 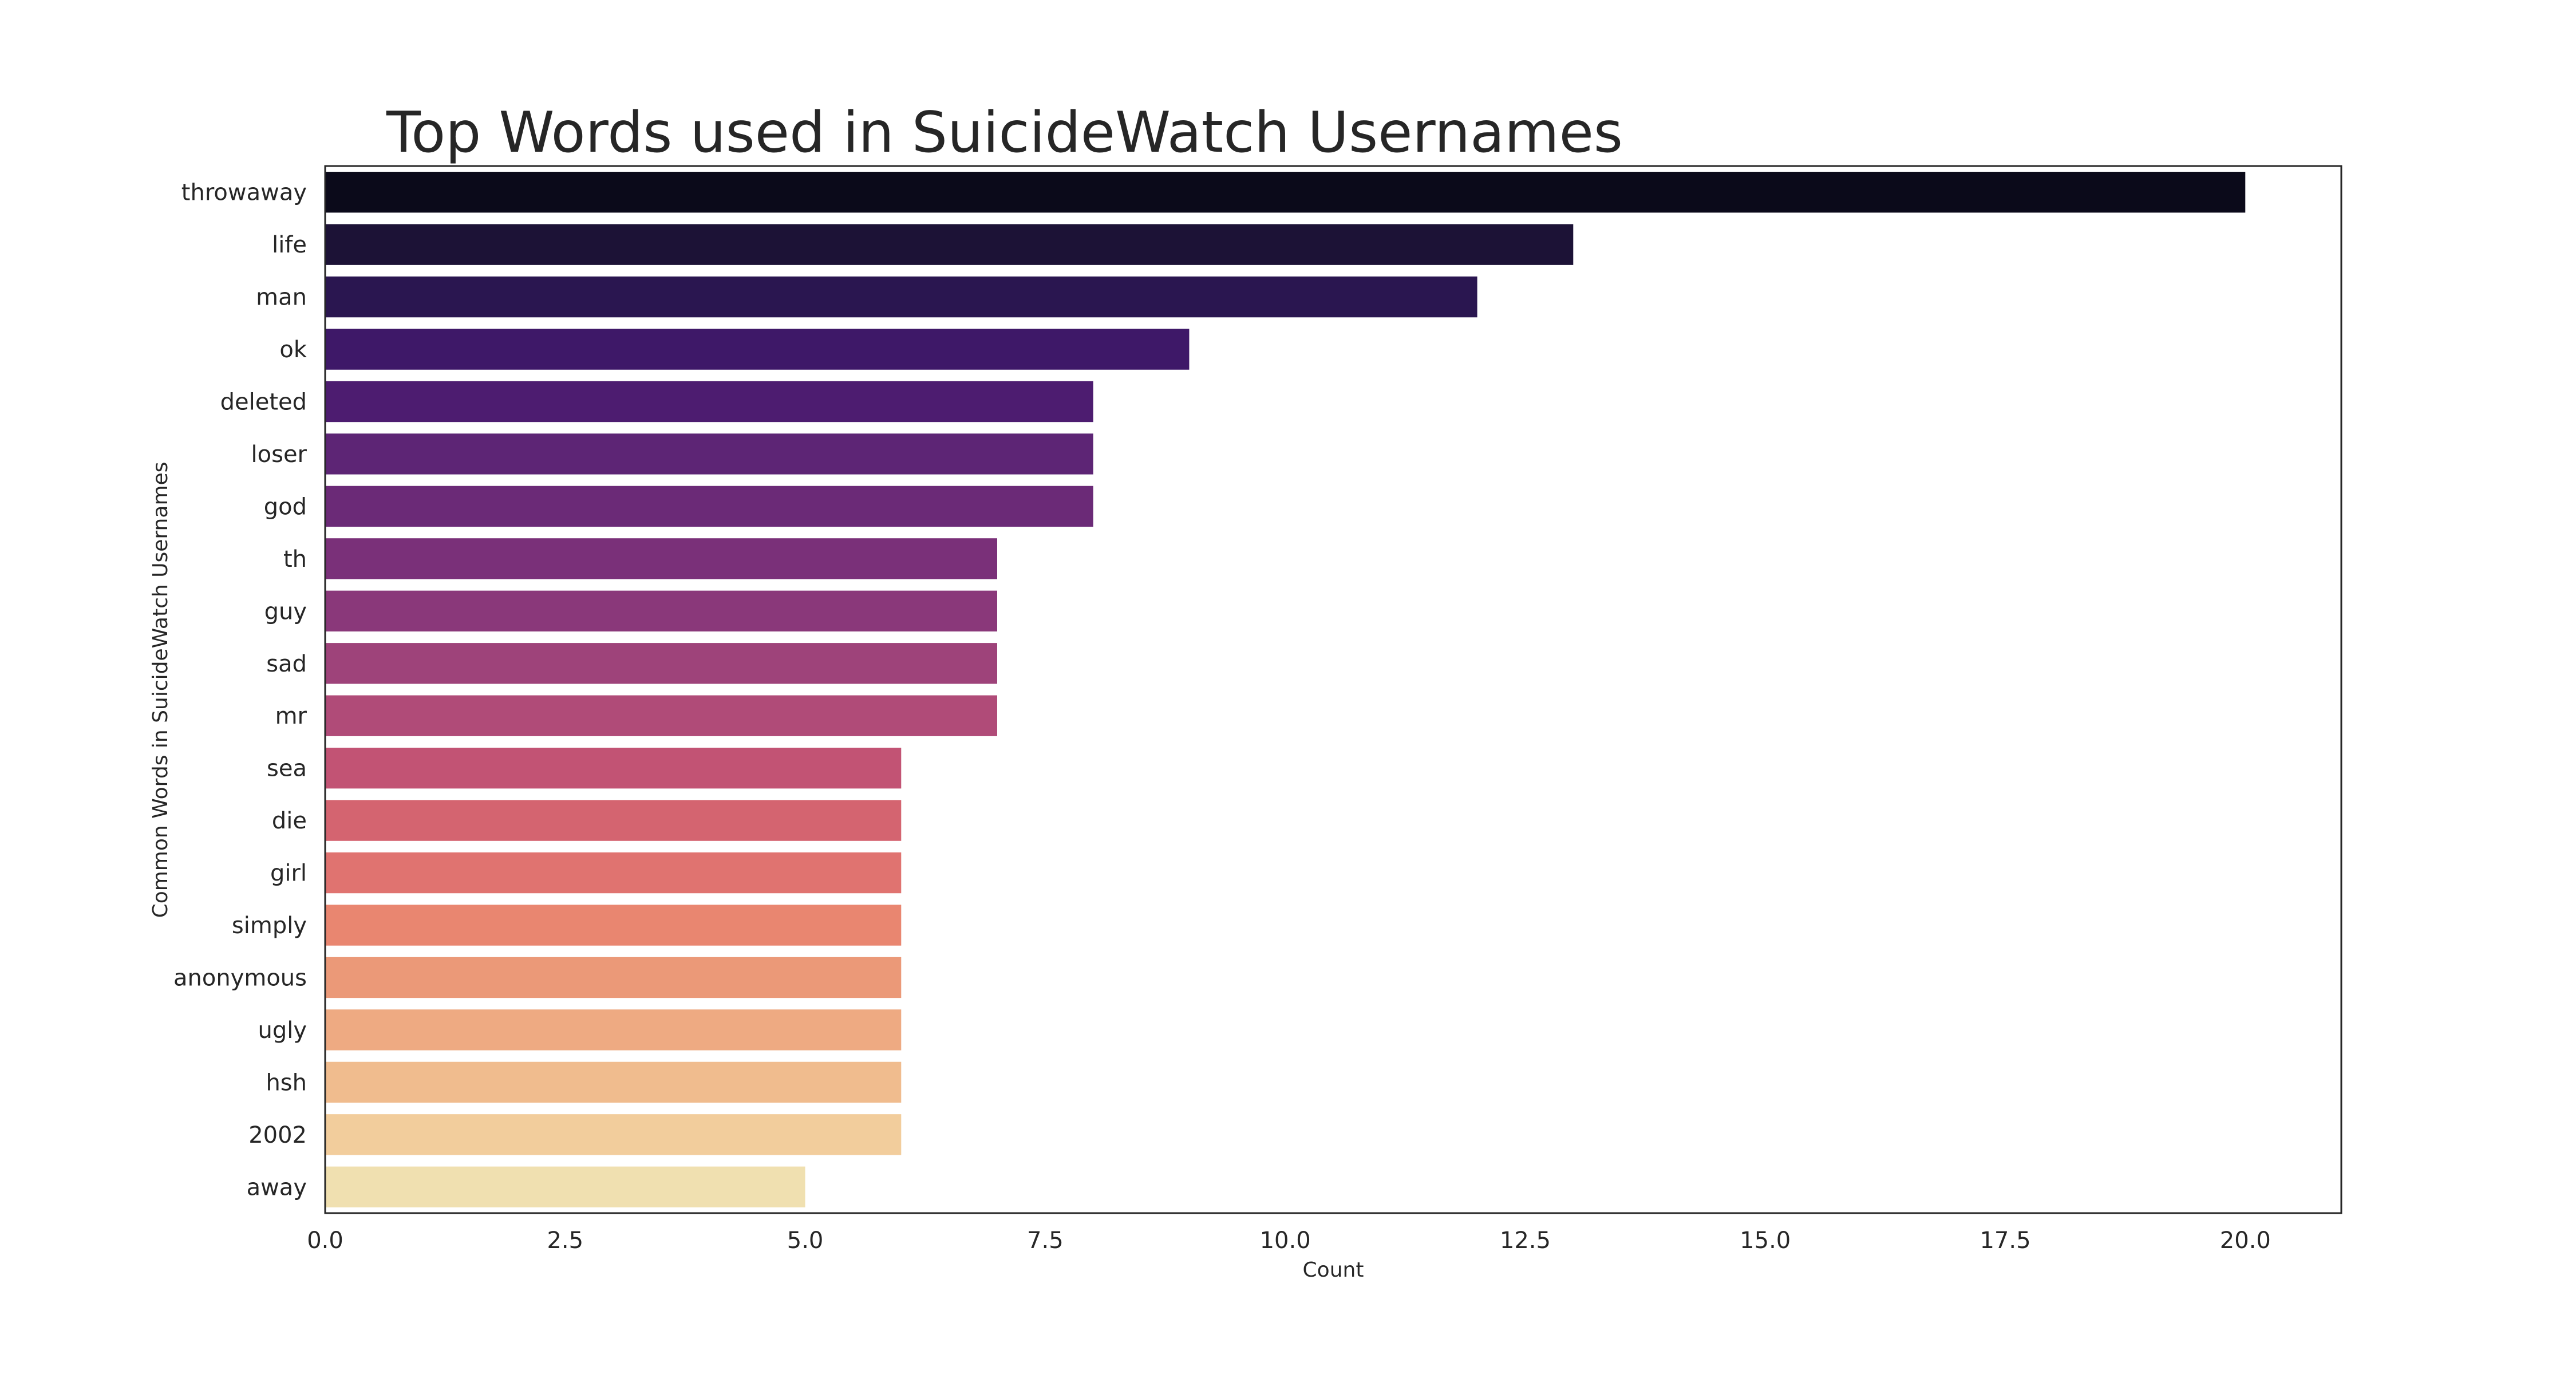 What do you see at coordinates (291, 716) in the screenshot?
I see `y-tick-label: mr` at bounding box center [291, 716].